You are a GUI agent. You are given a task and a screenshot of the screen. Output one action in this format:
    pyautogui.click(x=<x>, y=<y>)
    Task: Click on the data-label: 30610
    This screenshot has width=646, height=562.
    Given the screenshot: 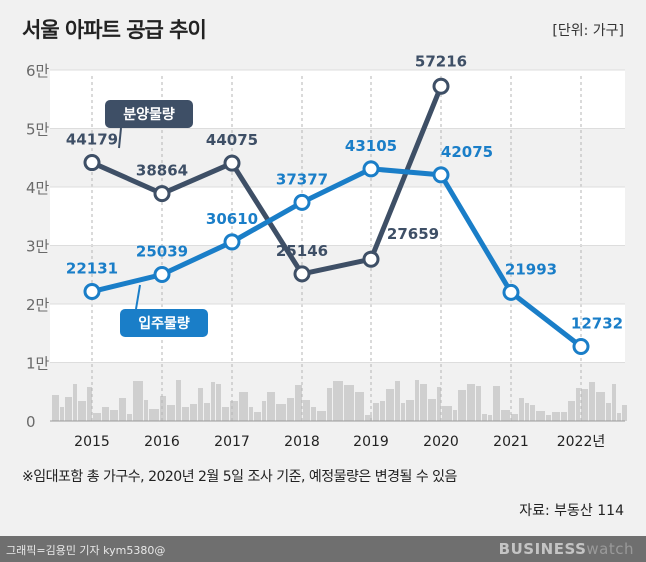 What is the action you would take?
    pyautogui.click(x=232, y=219)
    